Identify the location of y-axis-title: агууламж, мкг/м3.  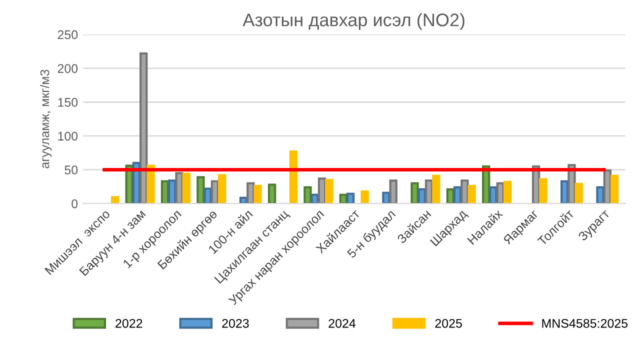
(46, 119).